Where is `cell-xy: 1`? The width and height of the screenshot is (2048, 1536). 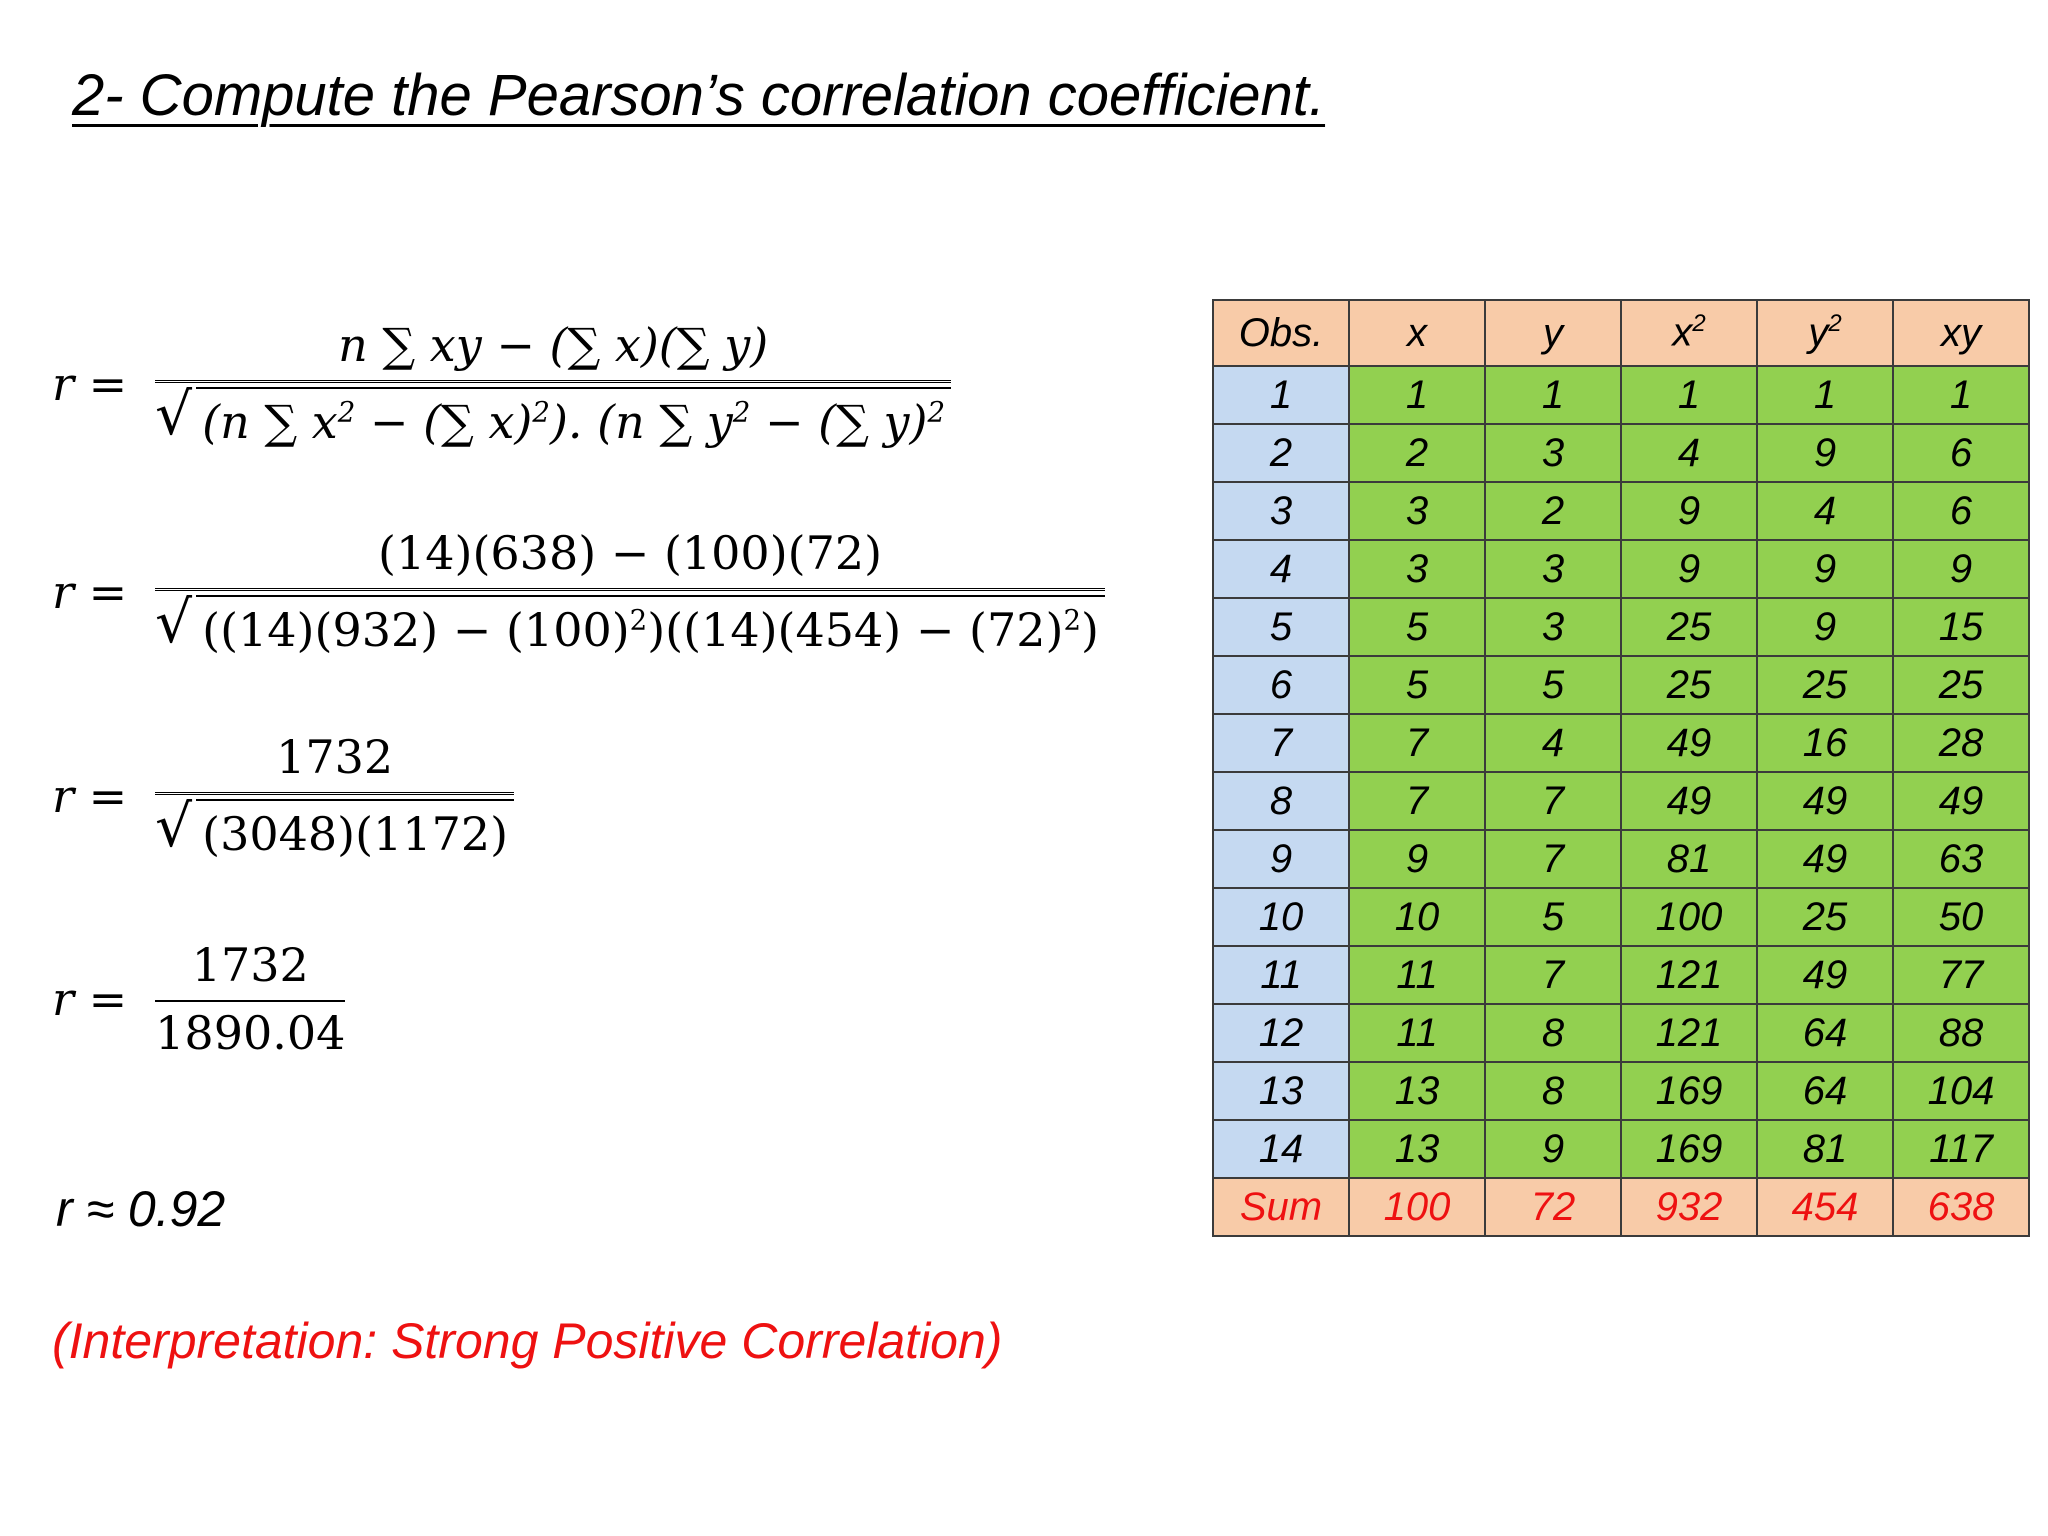 cell-xy: 1 is located at coordinates (1961, 395).